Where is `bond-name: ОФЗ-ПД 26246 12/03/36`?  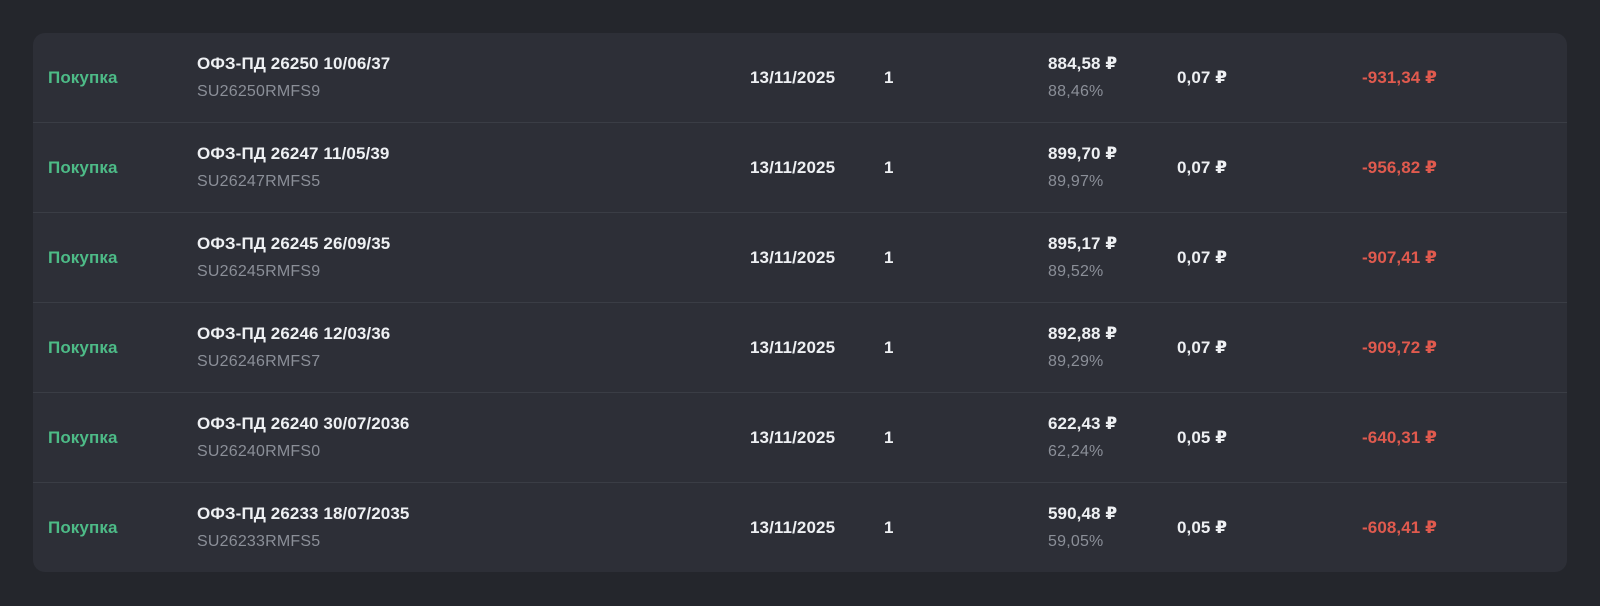
bond-name: ОФЗ-ПД 26246 12/03/36 is located at coordinates (294, 334).